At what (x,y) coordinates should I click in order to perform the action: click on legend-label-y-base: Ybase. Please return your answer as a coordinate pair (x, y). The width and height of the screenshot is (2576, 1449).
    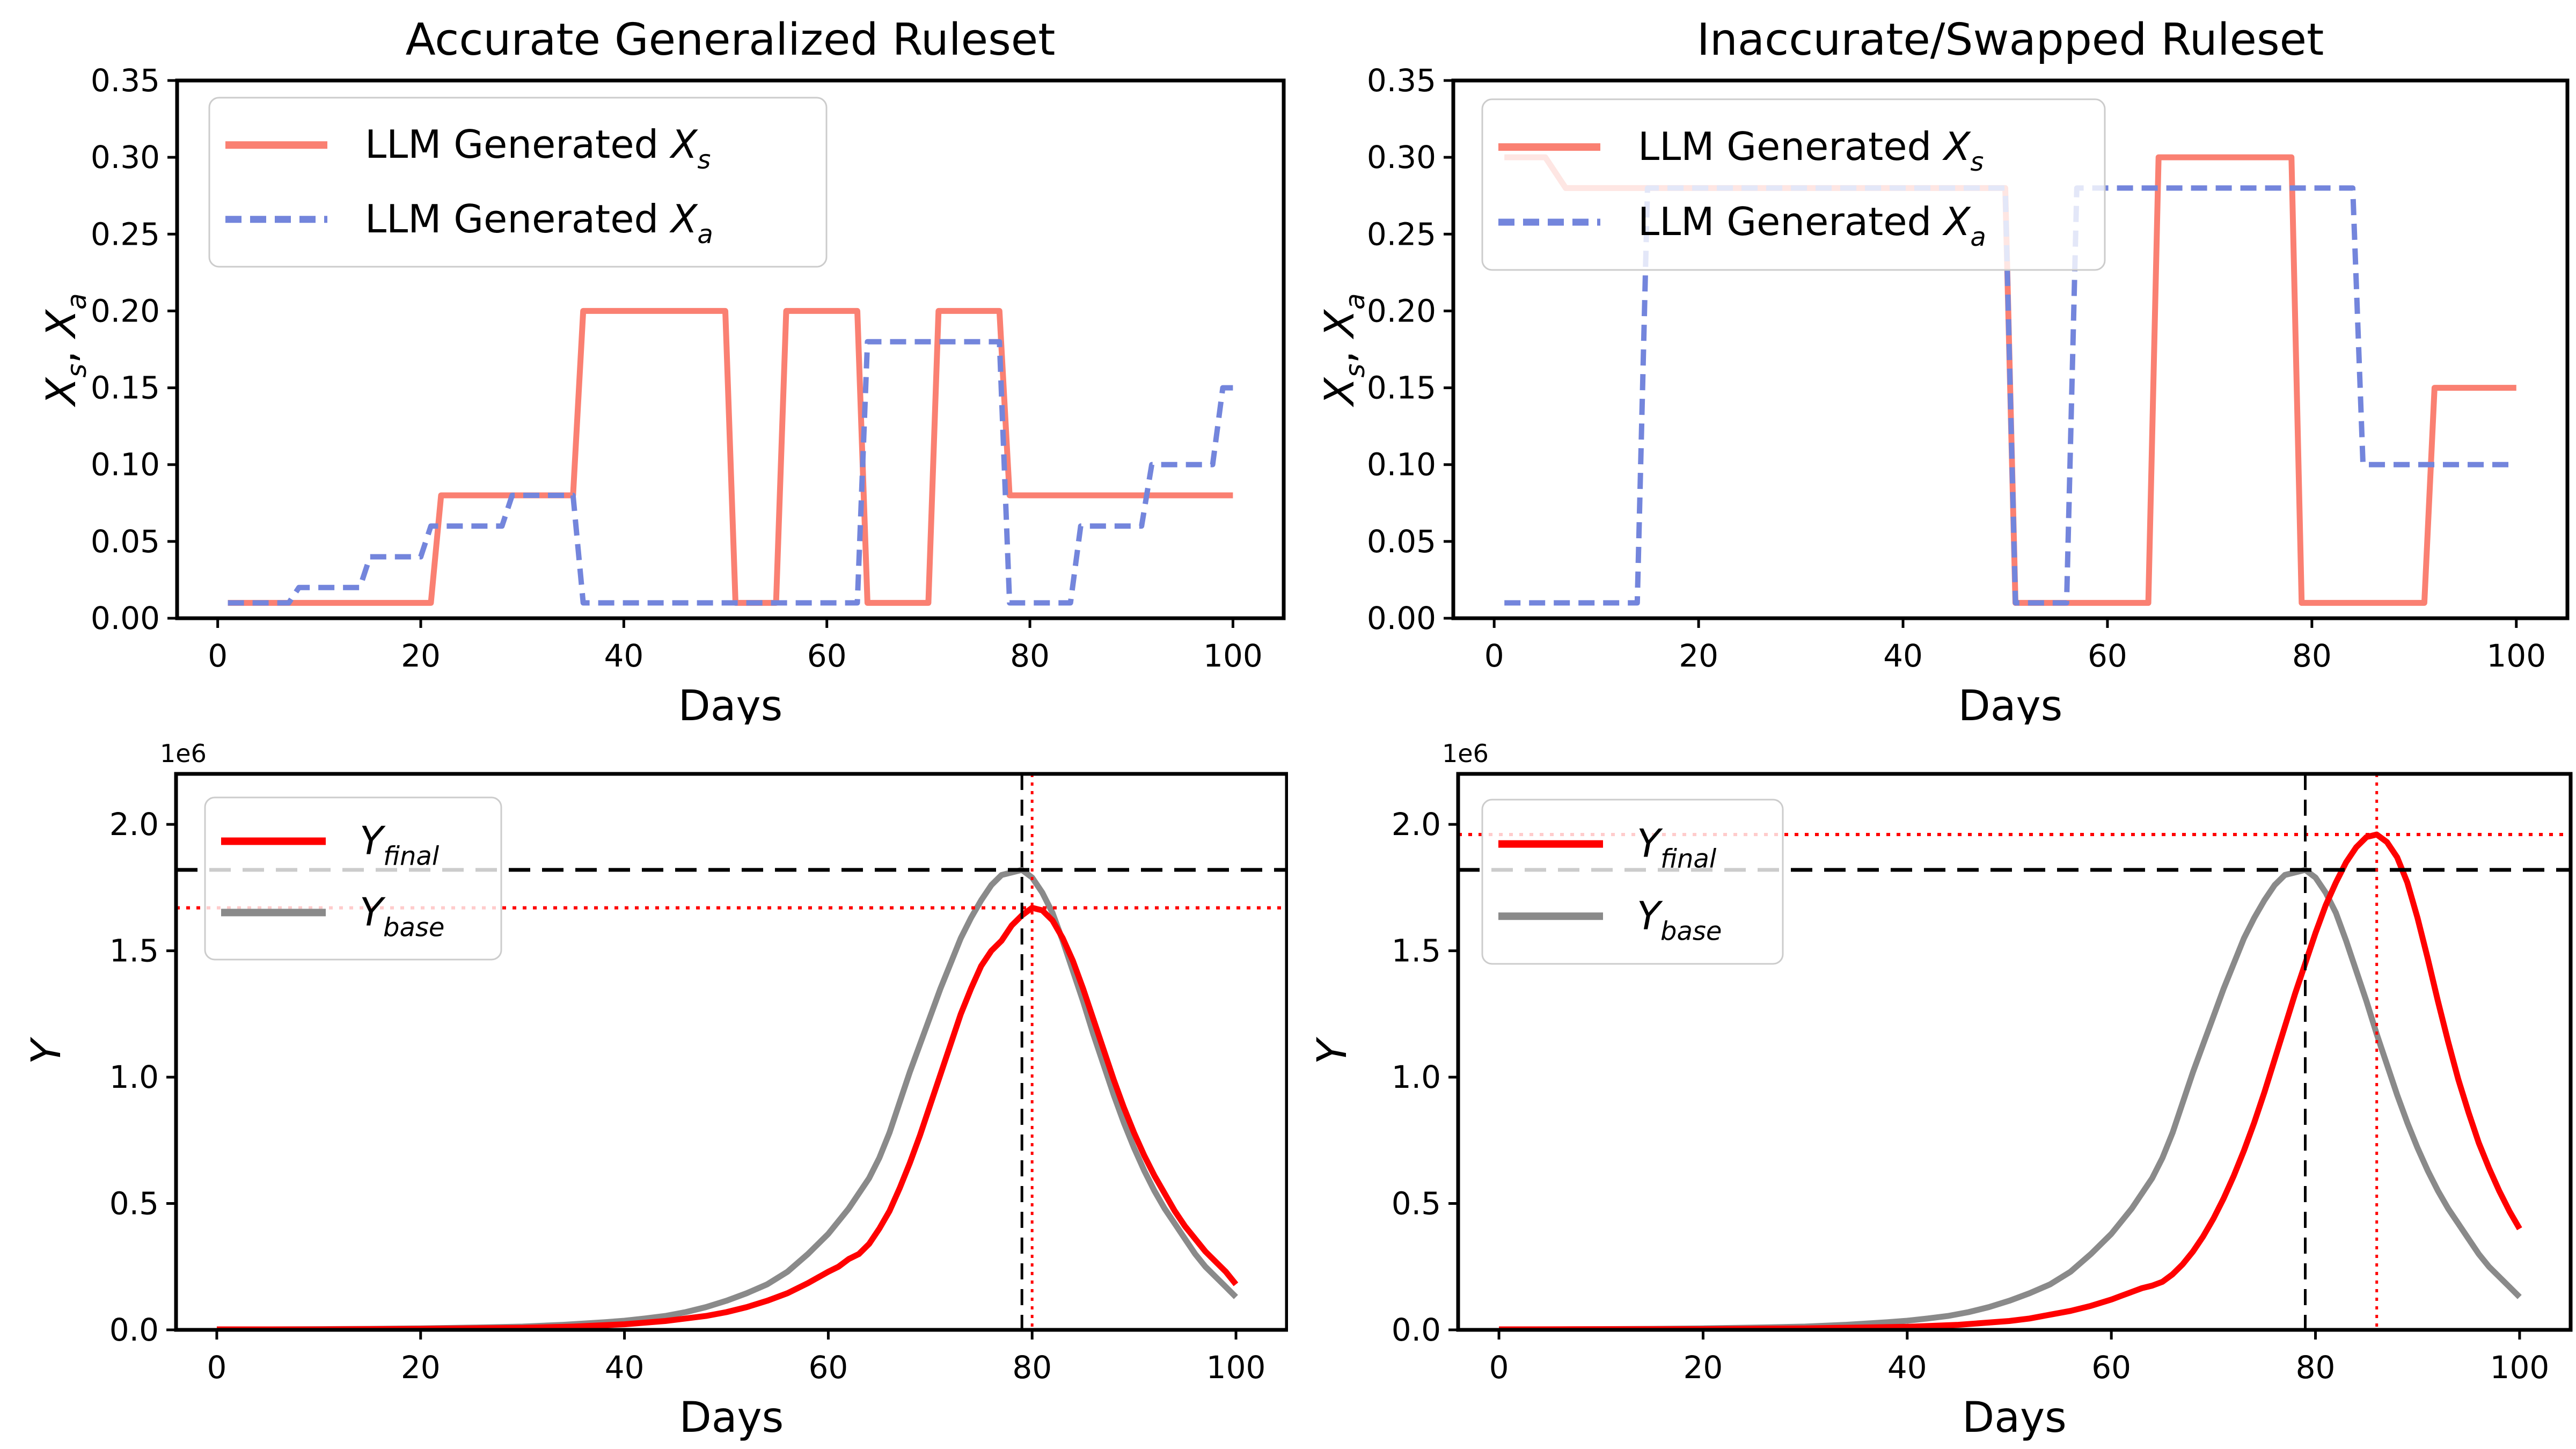
    Looking at the image, I should click on (1679, 919).